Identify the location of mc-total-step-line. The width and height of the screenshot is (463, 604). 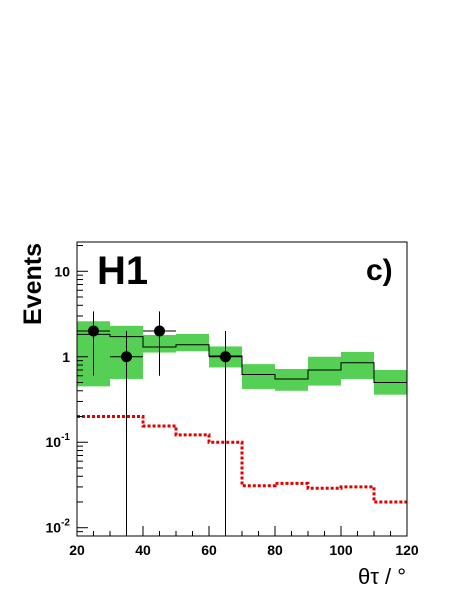
(242, 358).